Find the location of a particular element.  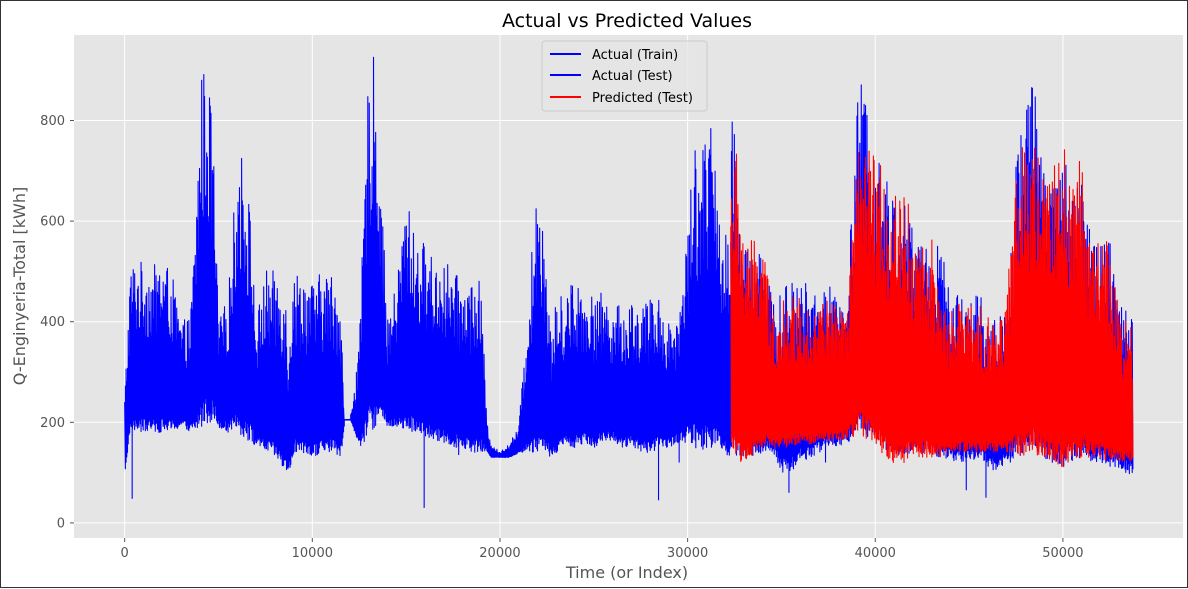

y-tick-label: 600 is located at coordinates (52, 222).